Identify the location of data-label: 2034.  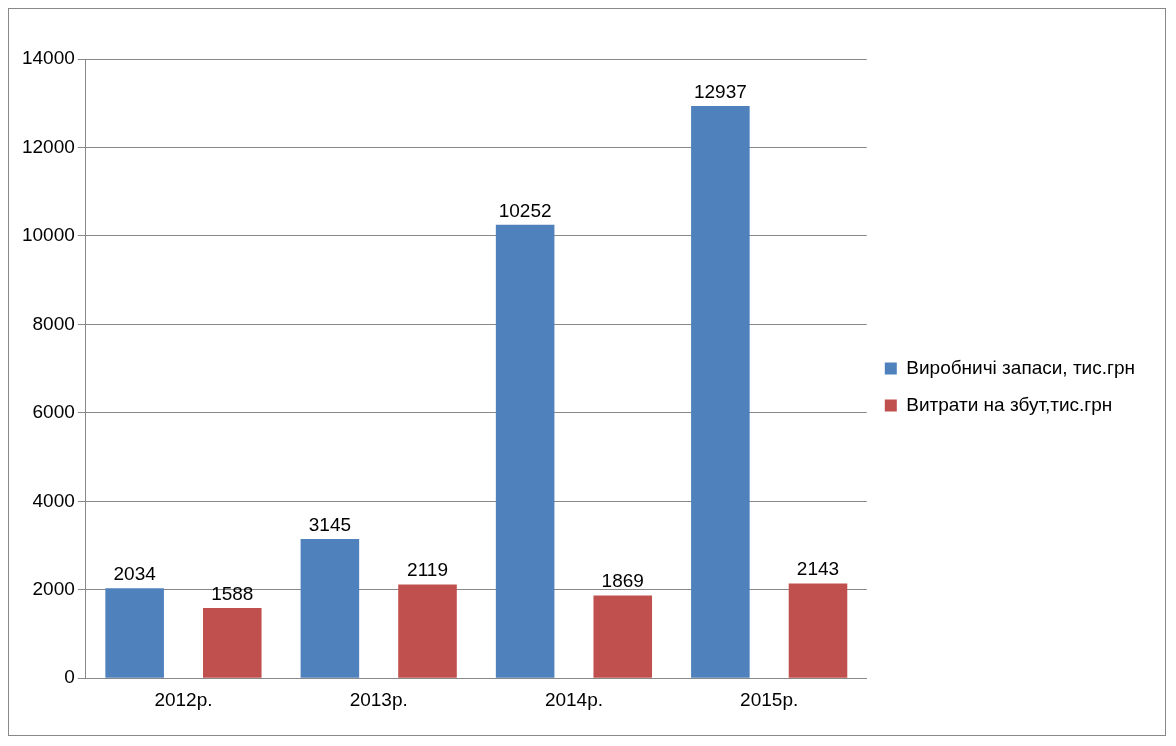
(135, 573).